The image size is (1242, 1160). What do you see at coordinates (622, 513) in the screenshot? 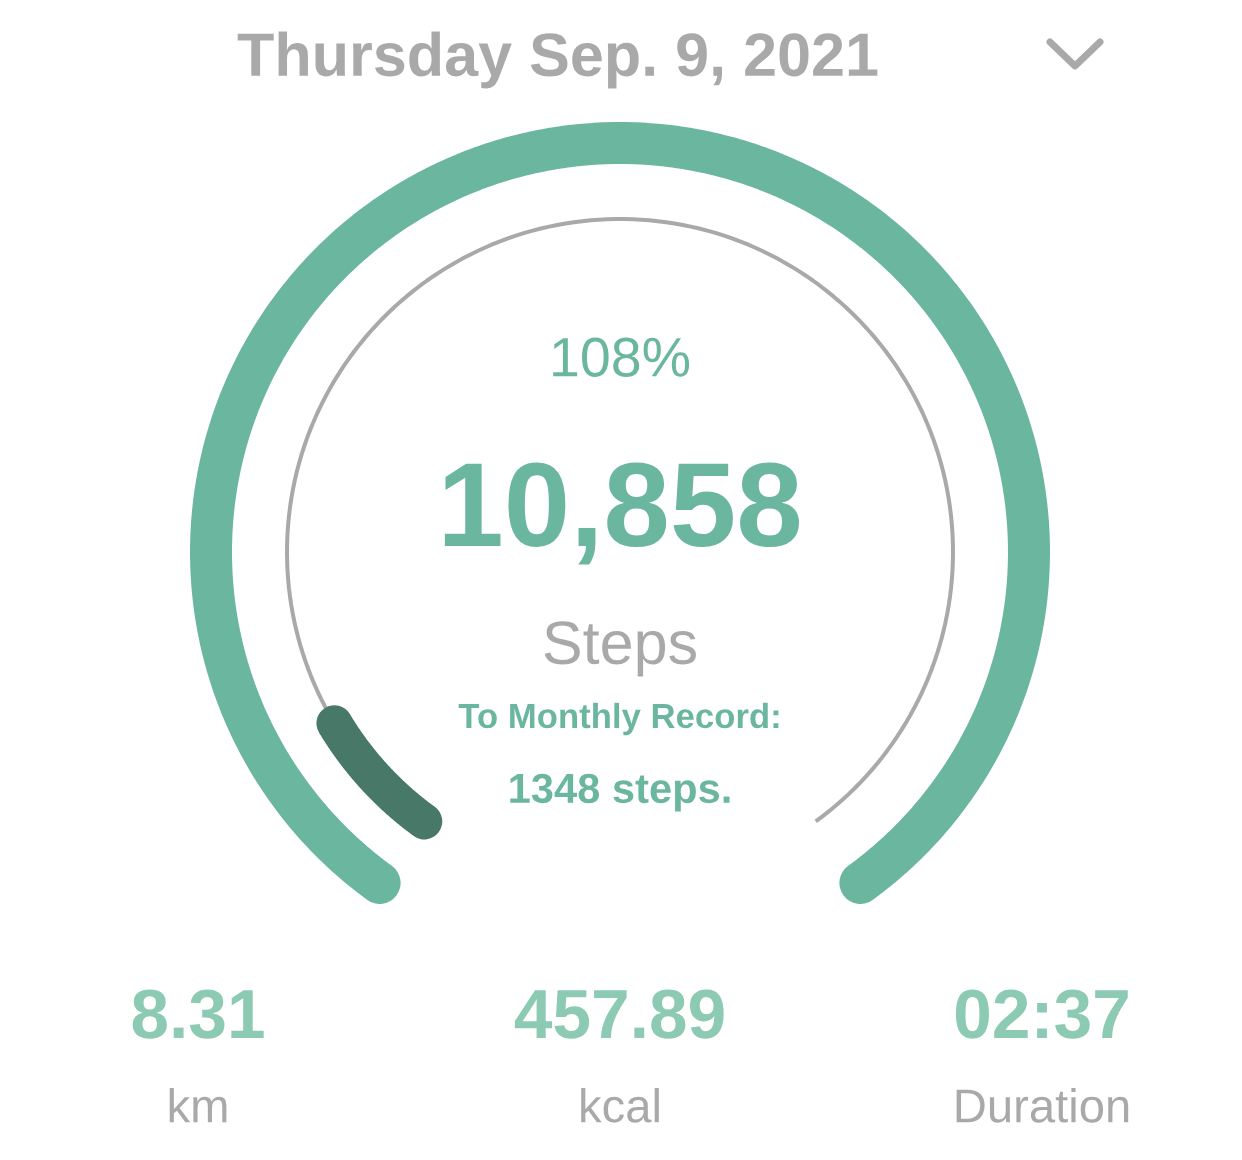
I see `text: 10,858` at bounding box center [622, 513].